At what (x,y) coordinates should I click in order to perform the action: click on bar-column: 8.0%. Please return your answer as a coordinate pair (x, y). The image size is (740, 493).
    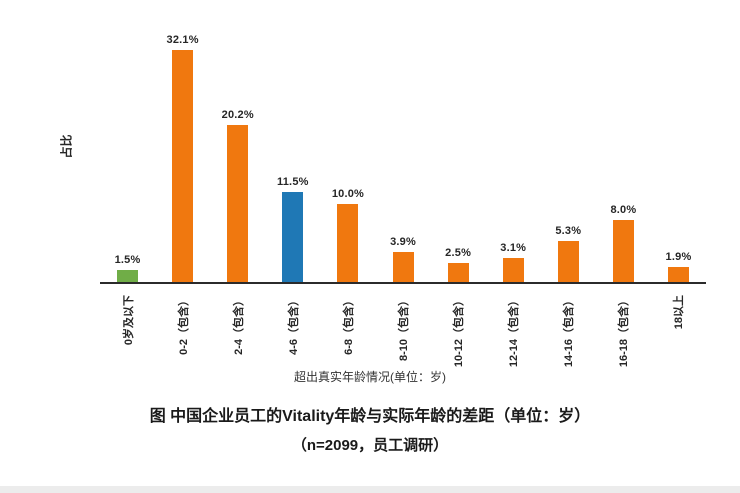
    Looking at the image, I should click on (623, 158).